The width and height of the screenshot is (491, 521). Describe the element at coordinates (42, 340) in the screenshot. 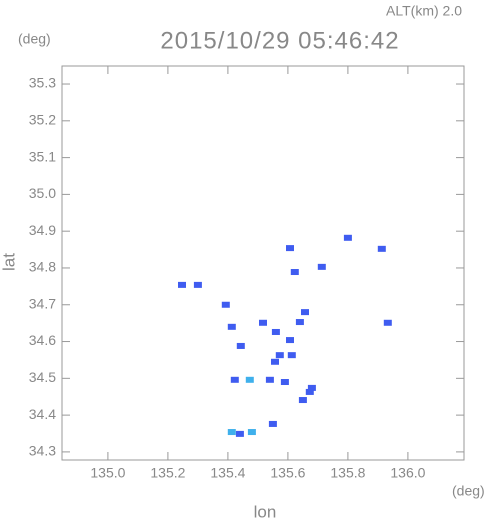

I see `y-tick-label: 34.6` at that location.